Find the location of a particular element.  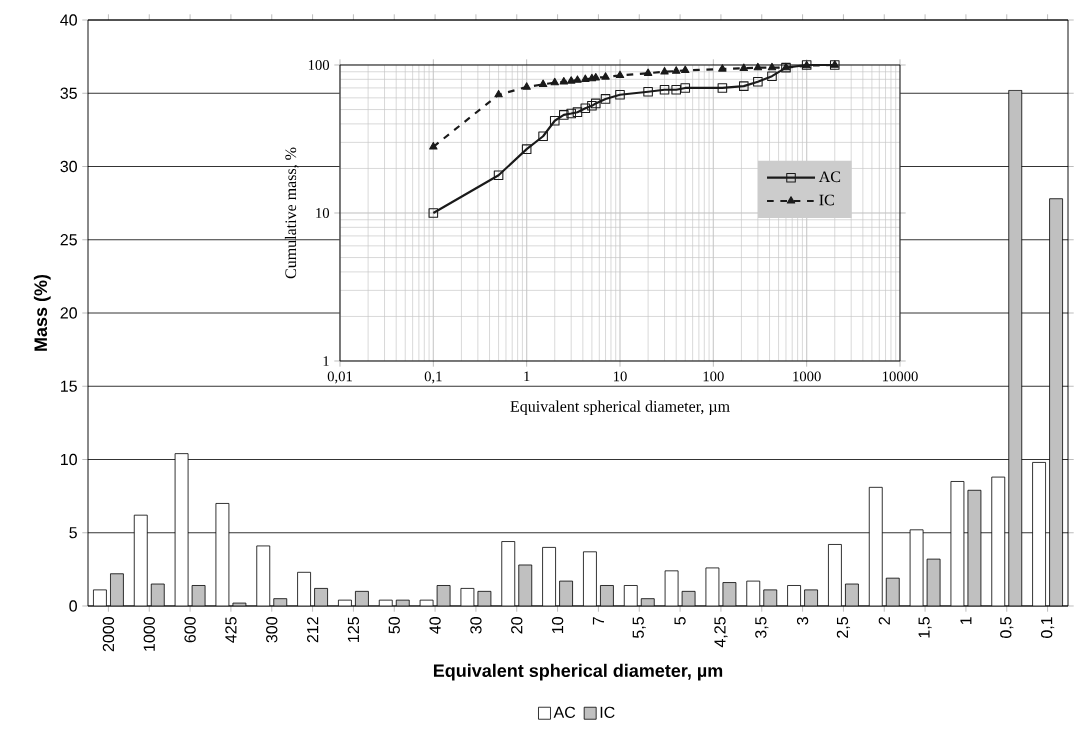

x-tick-label: 425 is located at coordinates (231, 630).